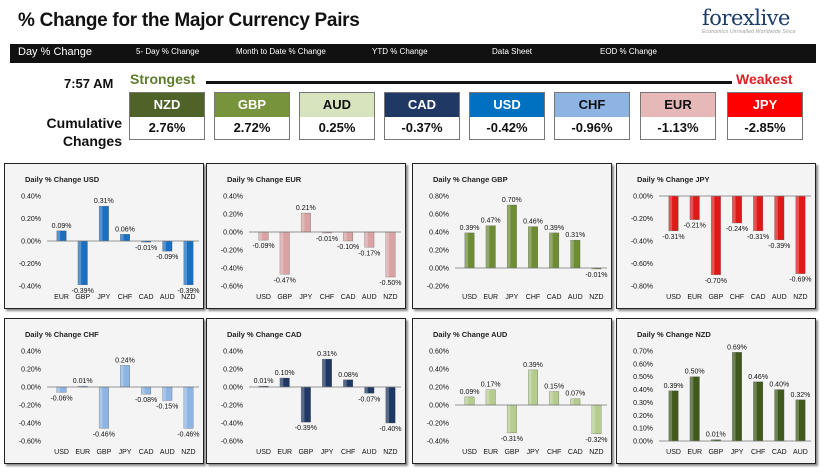 This screenshot has height=472, width=826. I want to click on nav-ytd-change: YTD % Change, so click(400, 51).